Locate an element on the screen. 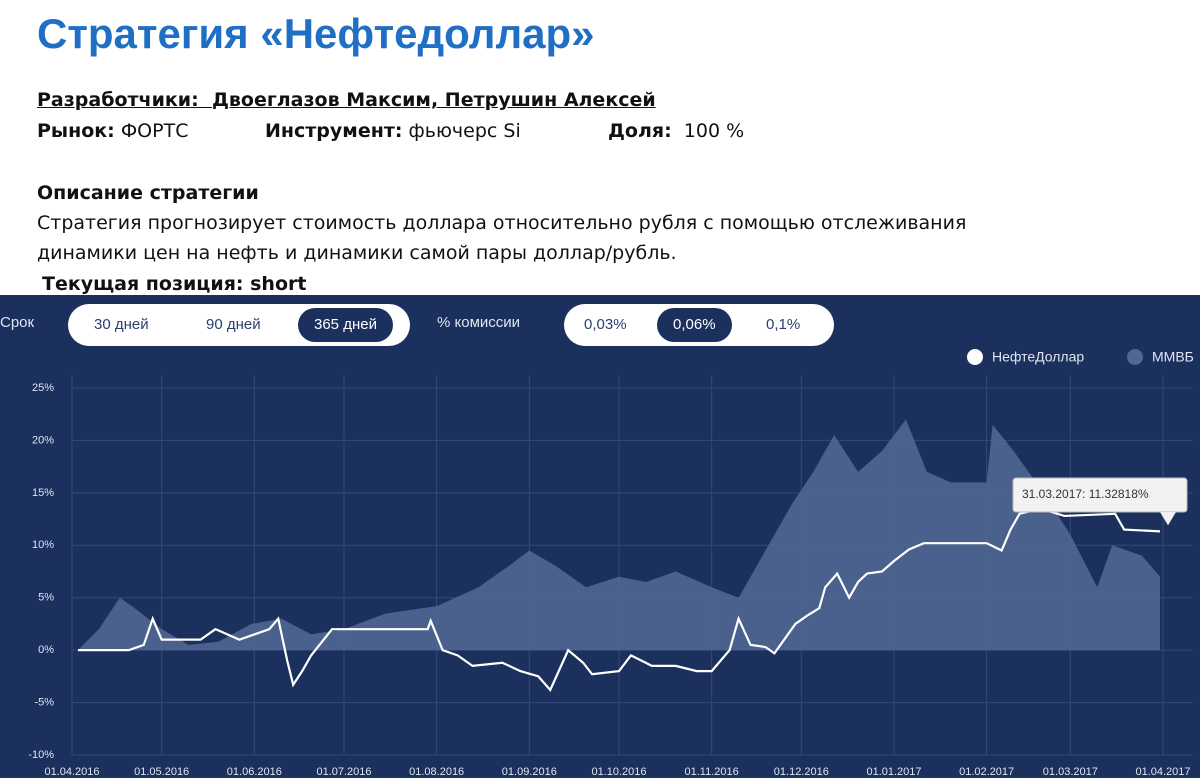  x-tick-label: 01.03.2017 is located at coordinates (1070, 772).